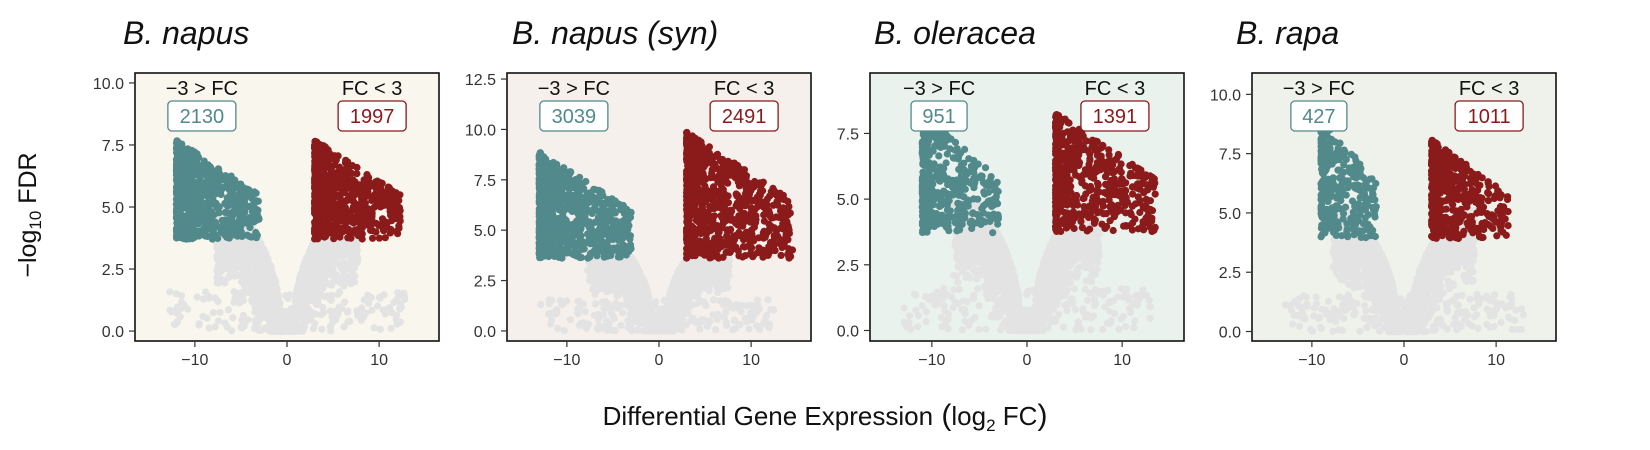 This screenshot has height=450, width=1650. What do you see at coordinates (202, 116) in the screenshot?
I see `down-count-badge-box` at bounding box center [202, 116].